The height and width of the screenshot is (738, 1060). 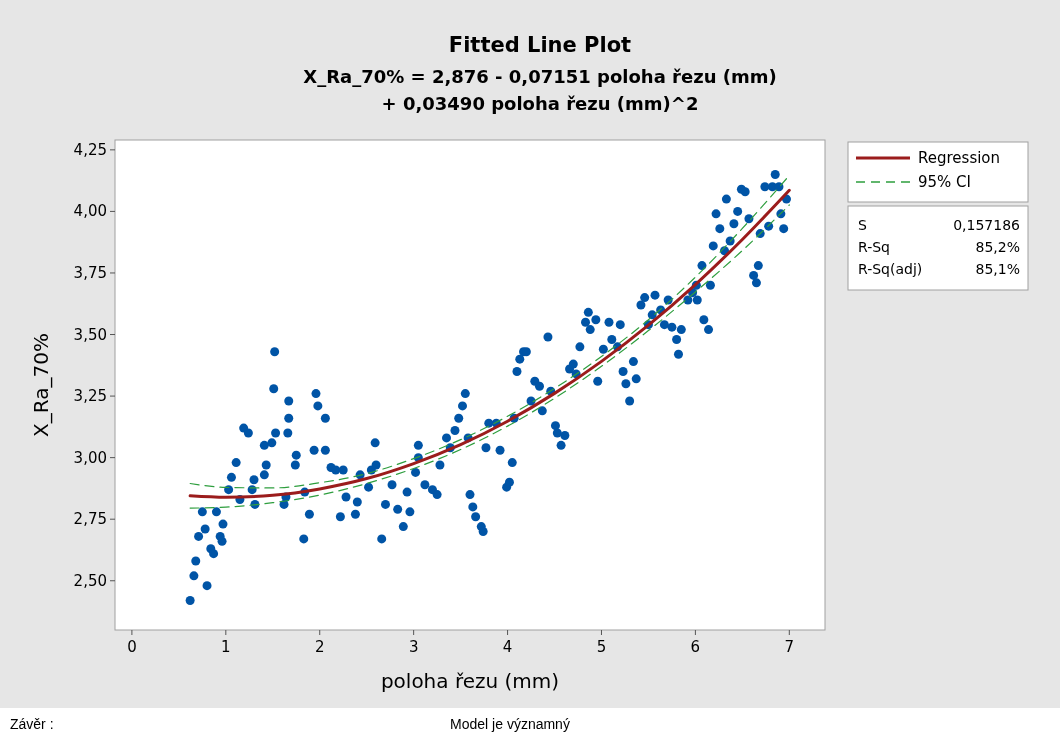 What do you see at coordinates (997, 269) in the screenshot?
I see `text: 85,1%` at bounding box center [997, 269].